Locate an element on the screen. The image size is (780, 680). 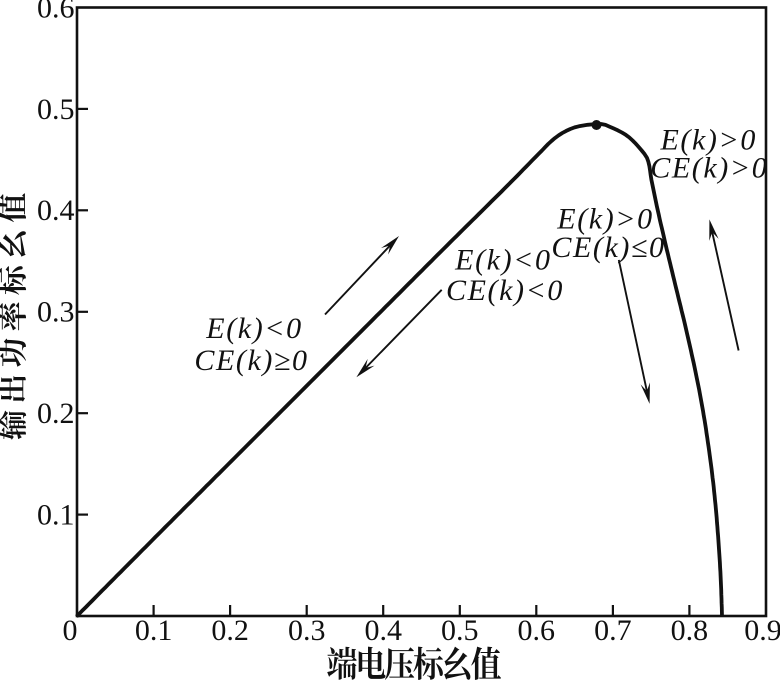
svg-text: CE(k)<0 is located at coordinates (505, 290).